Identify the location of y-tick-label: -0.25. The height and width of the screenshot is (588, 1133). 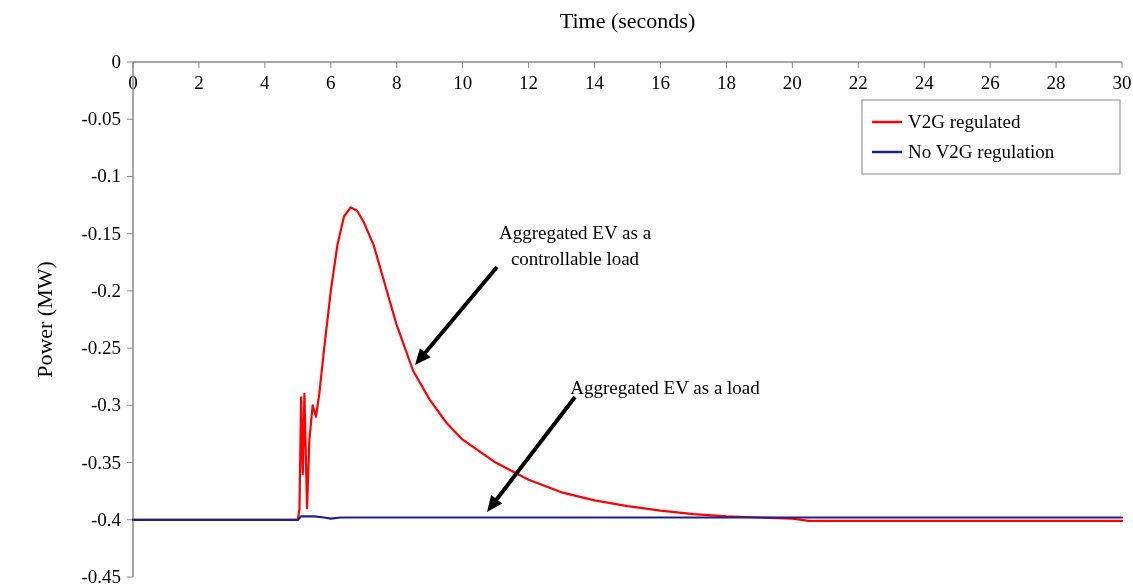
(101, 348).